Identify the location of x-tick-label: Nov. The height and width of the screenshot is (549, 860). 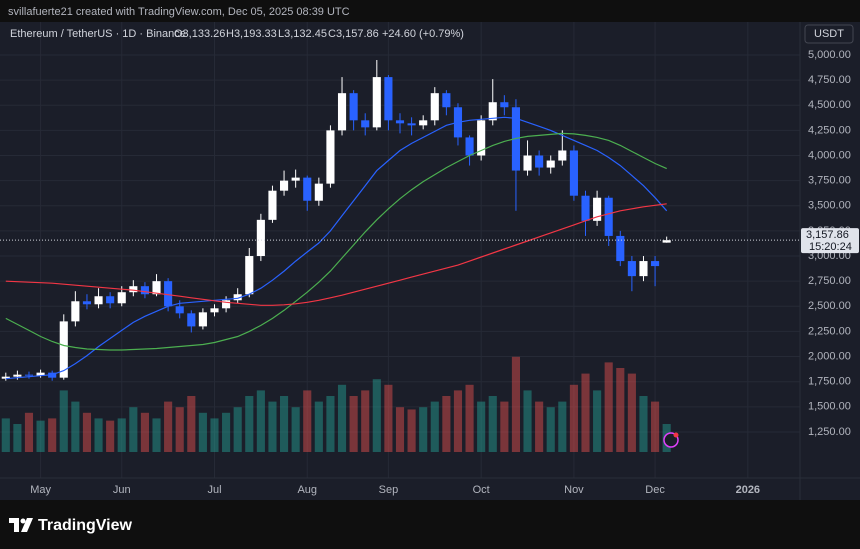
(574, 490).